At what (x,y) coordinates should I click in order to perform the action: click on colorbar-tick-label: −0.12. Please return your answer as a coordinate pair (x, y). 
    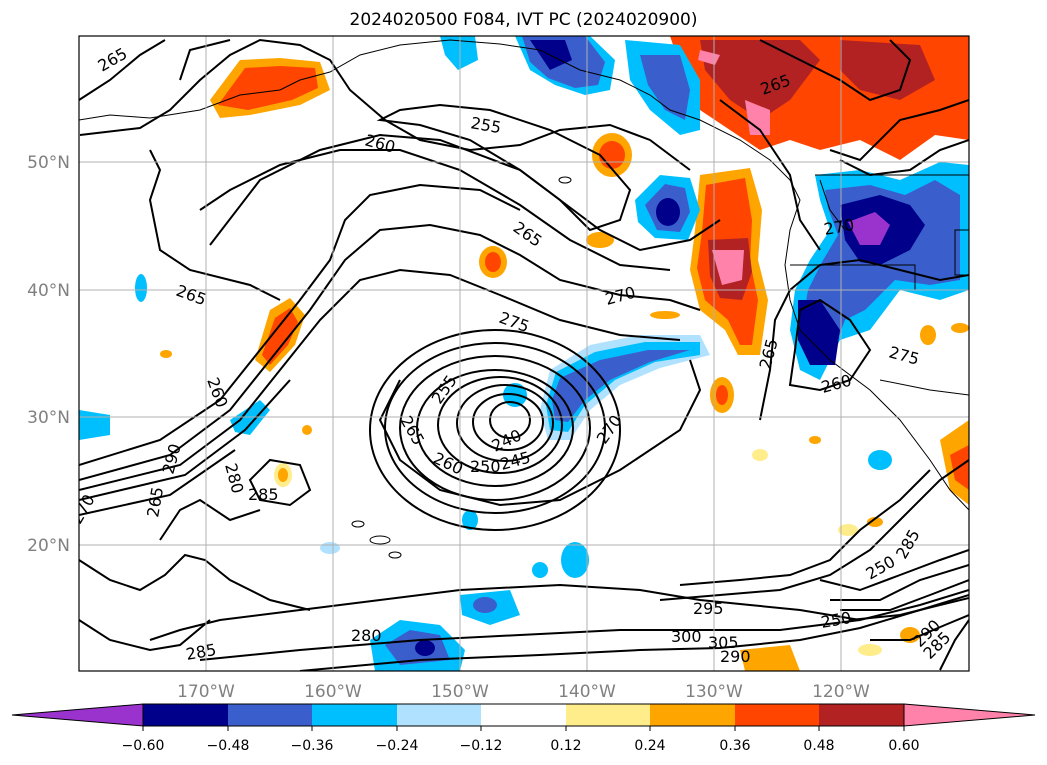
    Looking at the image, I should click on (481, 746).